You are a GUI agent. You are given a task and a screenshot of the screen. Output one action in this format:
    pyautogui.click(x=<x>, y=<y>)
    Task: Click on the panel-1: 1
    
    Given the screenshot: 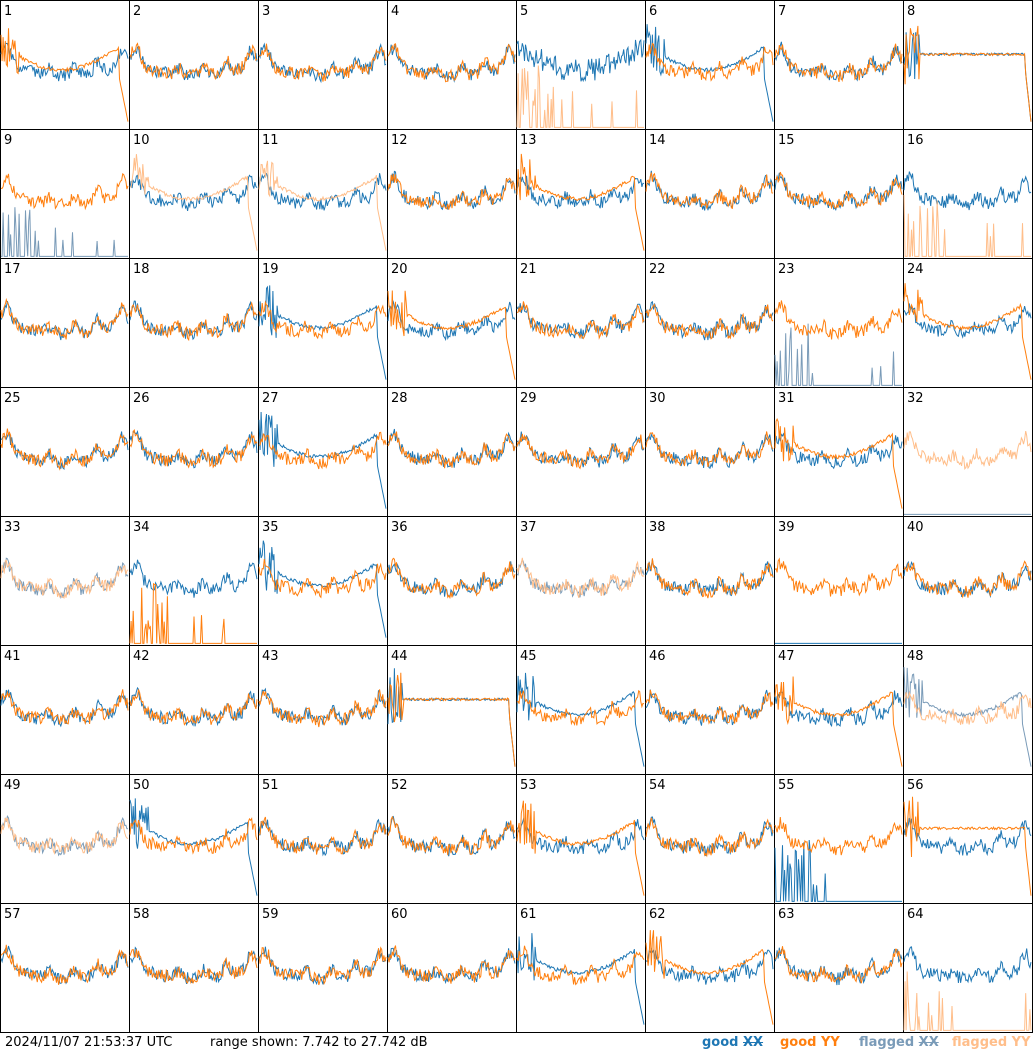 What is the action you would take?
    pyautogui.click(x=65, y=65)
    